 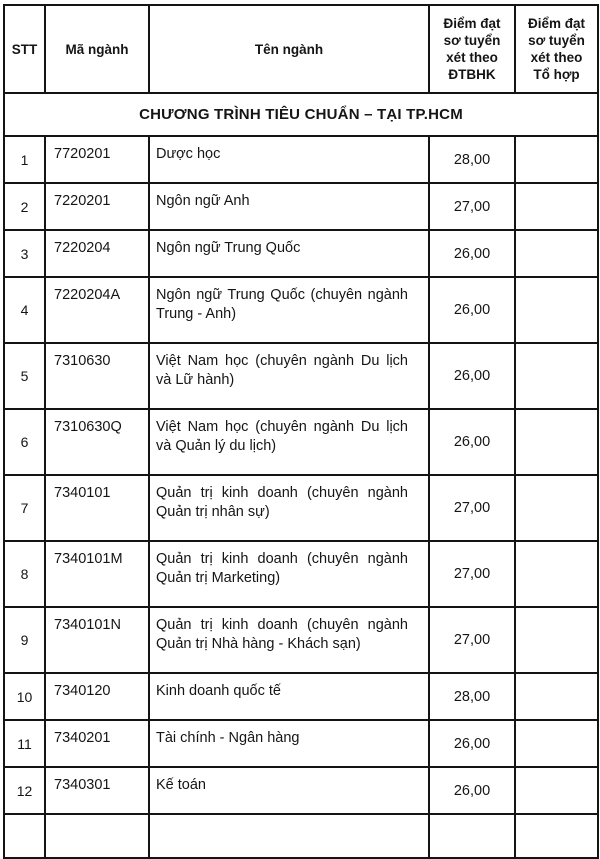 What do you see at coordinates (289, 206) in the screenshot?
I see `major-name-cell: Ngôn ngữ Anh` at bounding box center [289, 206].